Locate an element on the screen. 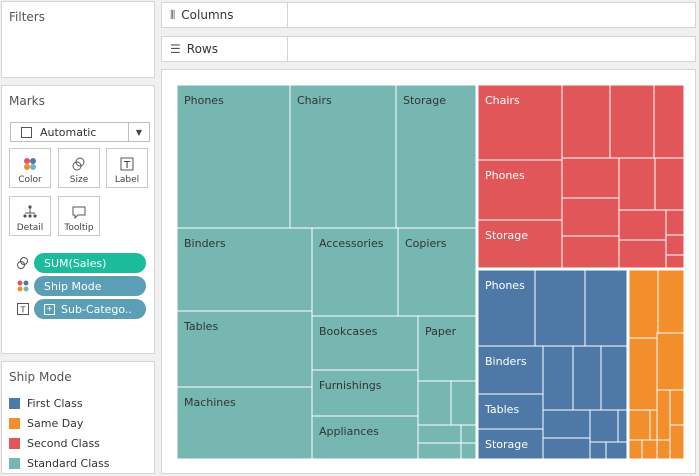 This screenshot has width=699, height=476. color-button: Color is located at coordinates (30, 168).